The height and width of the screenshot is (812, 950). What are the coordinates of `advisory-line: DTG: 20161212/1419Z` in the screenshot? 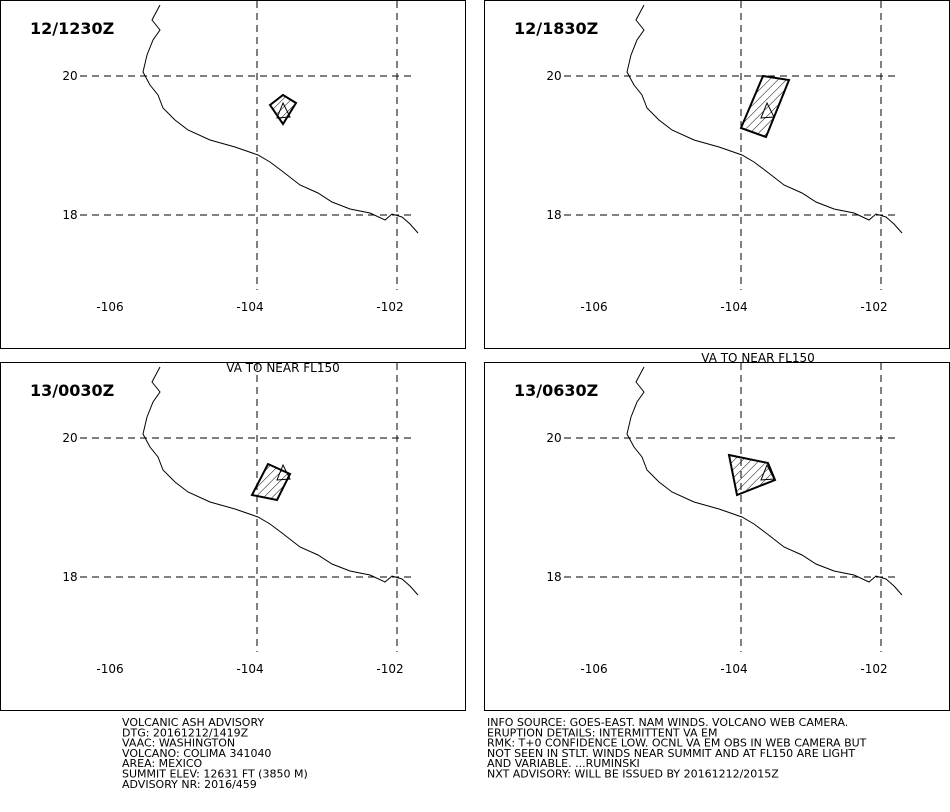 It's located at (185, 732).